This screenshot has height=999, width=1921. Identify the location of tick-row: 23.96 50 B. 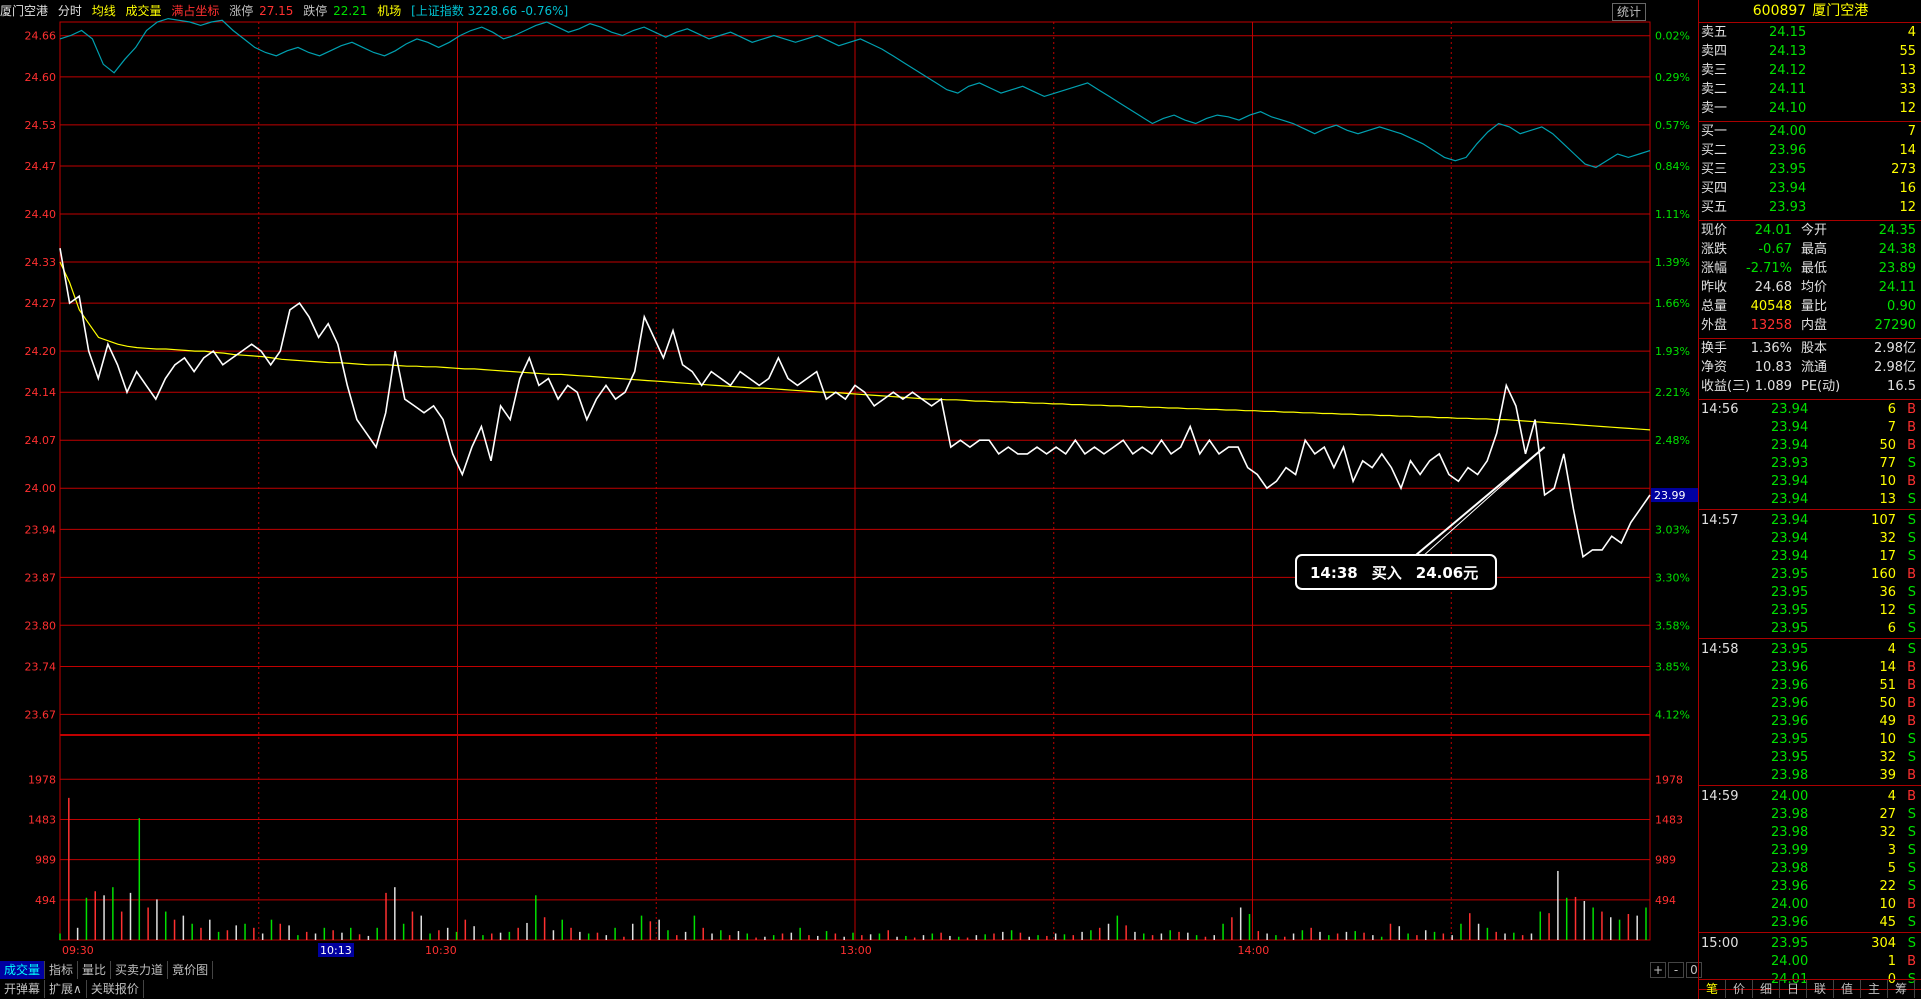
(1810, 703).